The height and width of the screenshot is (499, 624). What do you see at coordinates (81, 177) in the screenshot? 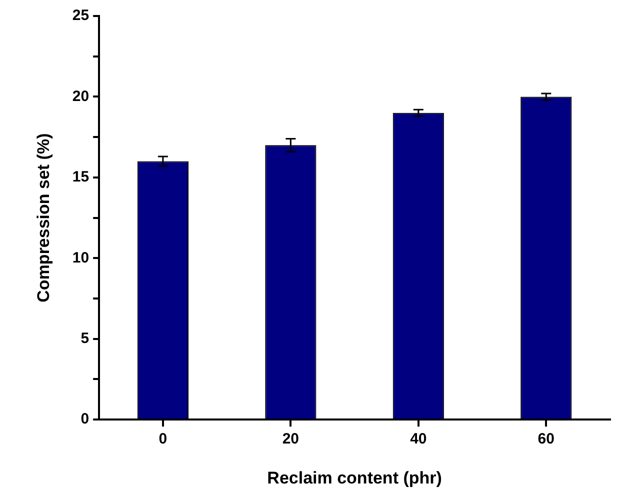
I see `y-tick-label: 15` at bounding box center [81, 177].